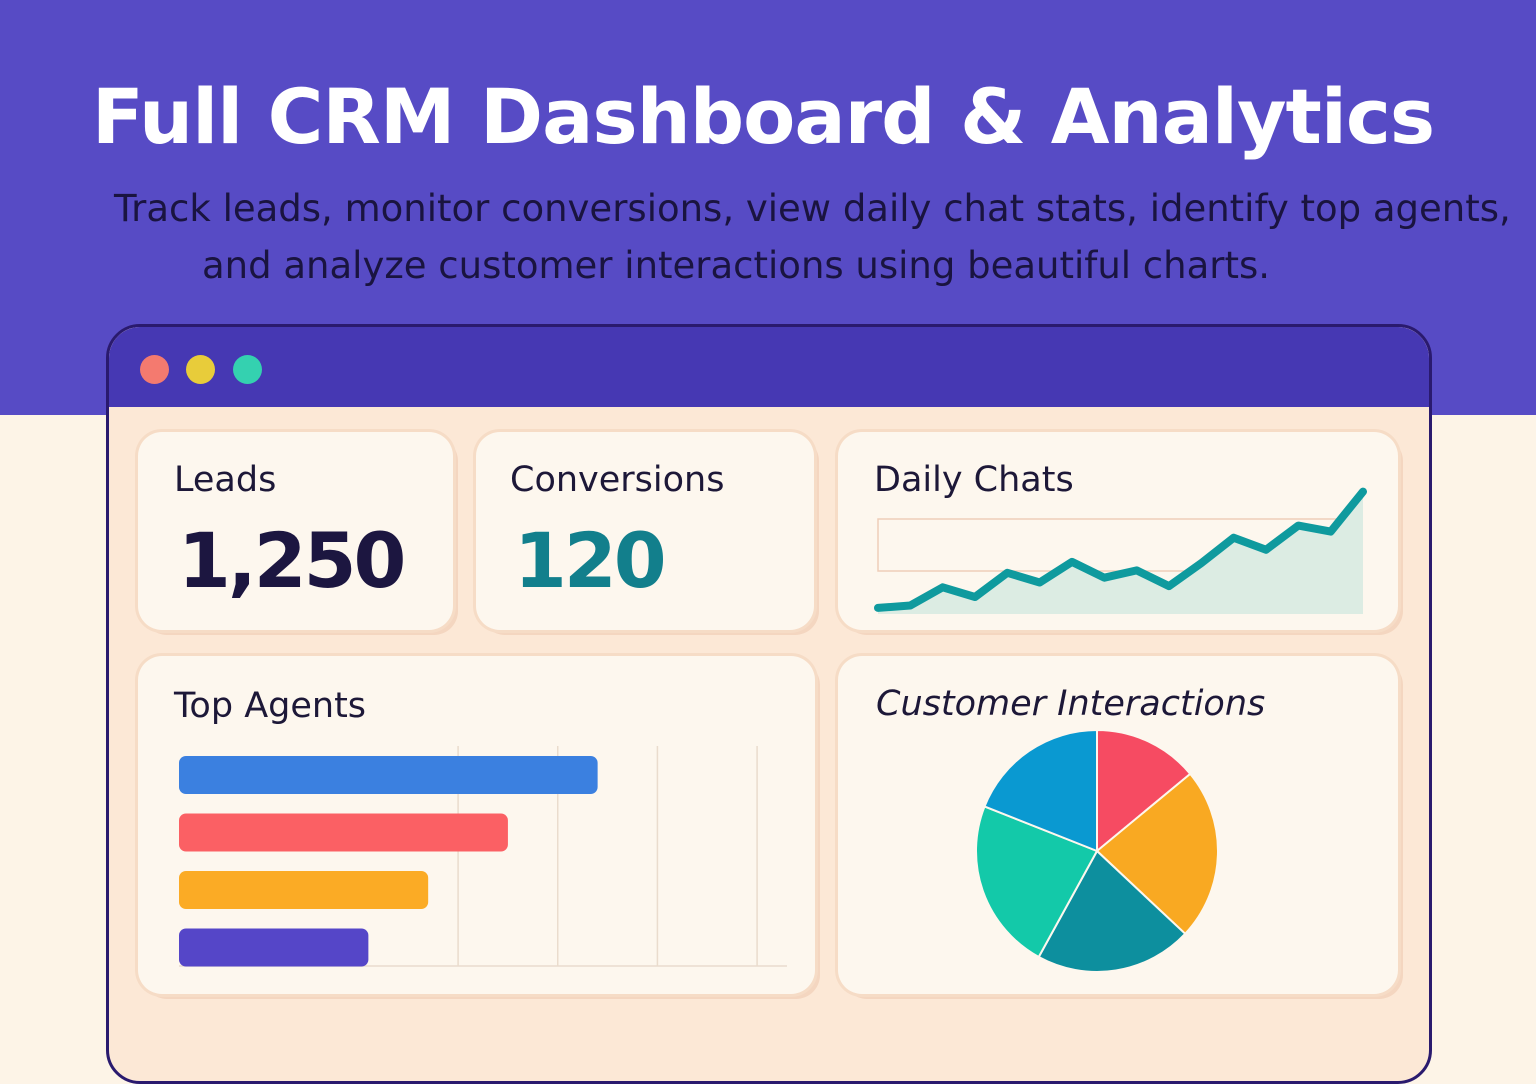 Image resolution: width=1536 pixels, height=1084 pixels. What do you see at coordinates (769, 367) in the screenshot?
I see `window-titlebar` at bounding box center [769, 367].